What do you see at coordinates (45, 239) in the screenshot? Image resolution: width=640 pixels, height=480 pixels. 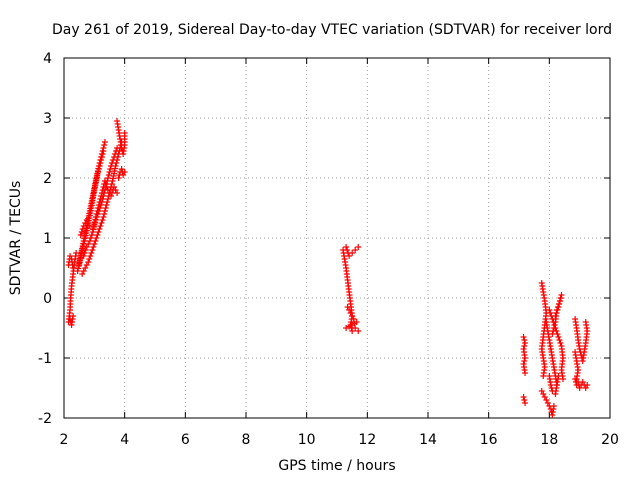 I see `y-tick-labels: -2 -1 0 1 2 3 4` at bounding box center [45, 239].